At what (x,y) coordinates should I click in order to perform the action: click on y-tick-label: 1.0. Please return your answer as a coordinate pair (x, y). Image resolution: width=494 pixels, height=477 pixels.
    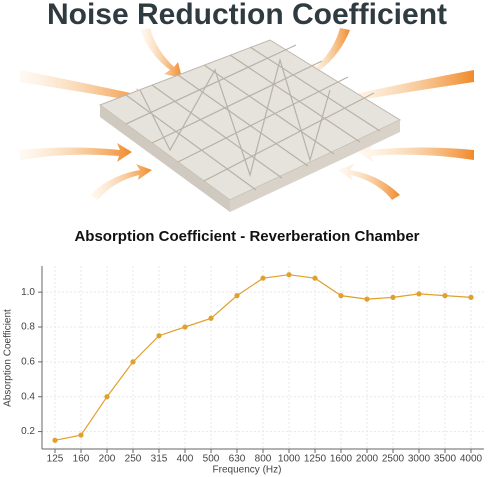
    Looking at the image, I should click on (28, 292).